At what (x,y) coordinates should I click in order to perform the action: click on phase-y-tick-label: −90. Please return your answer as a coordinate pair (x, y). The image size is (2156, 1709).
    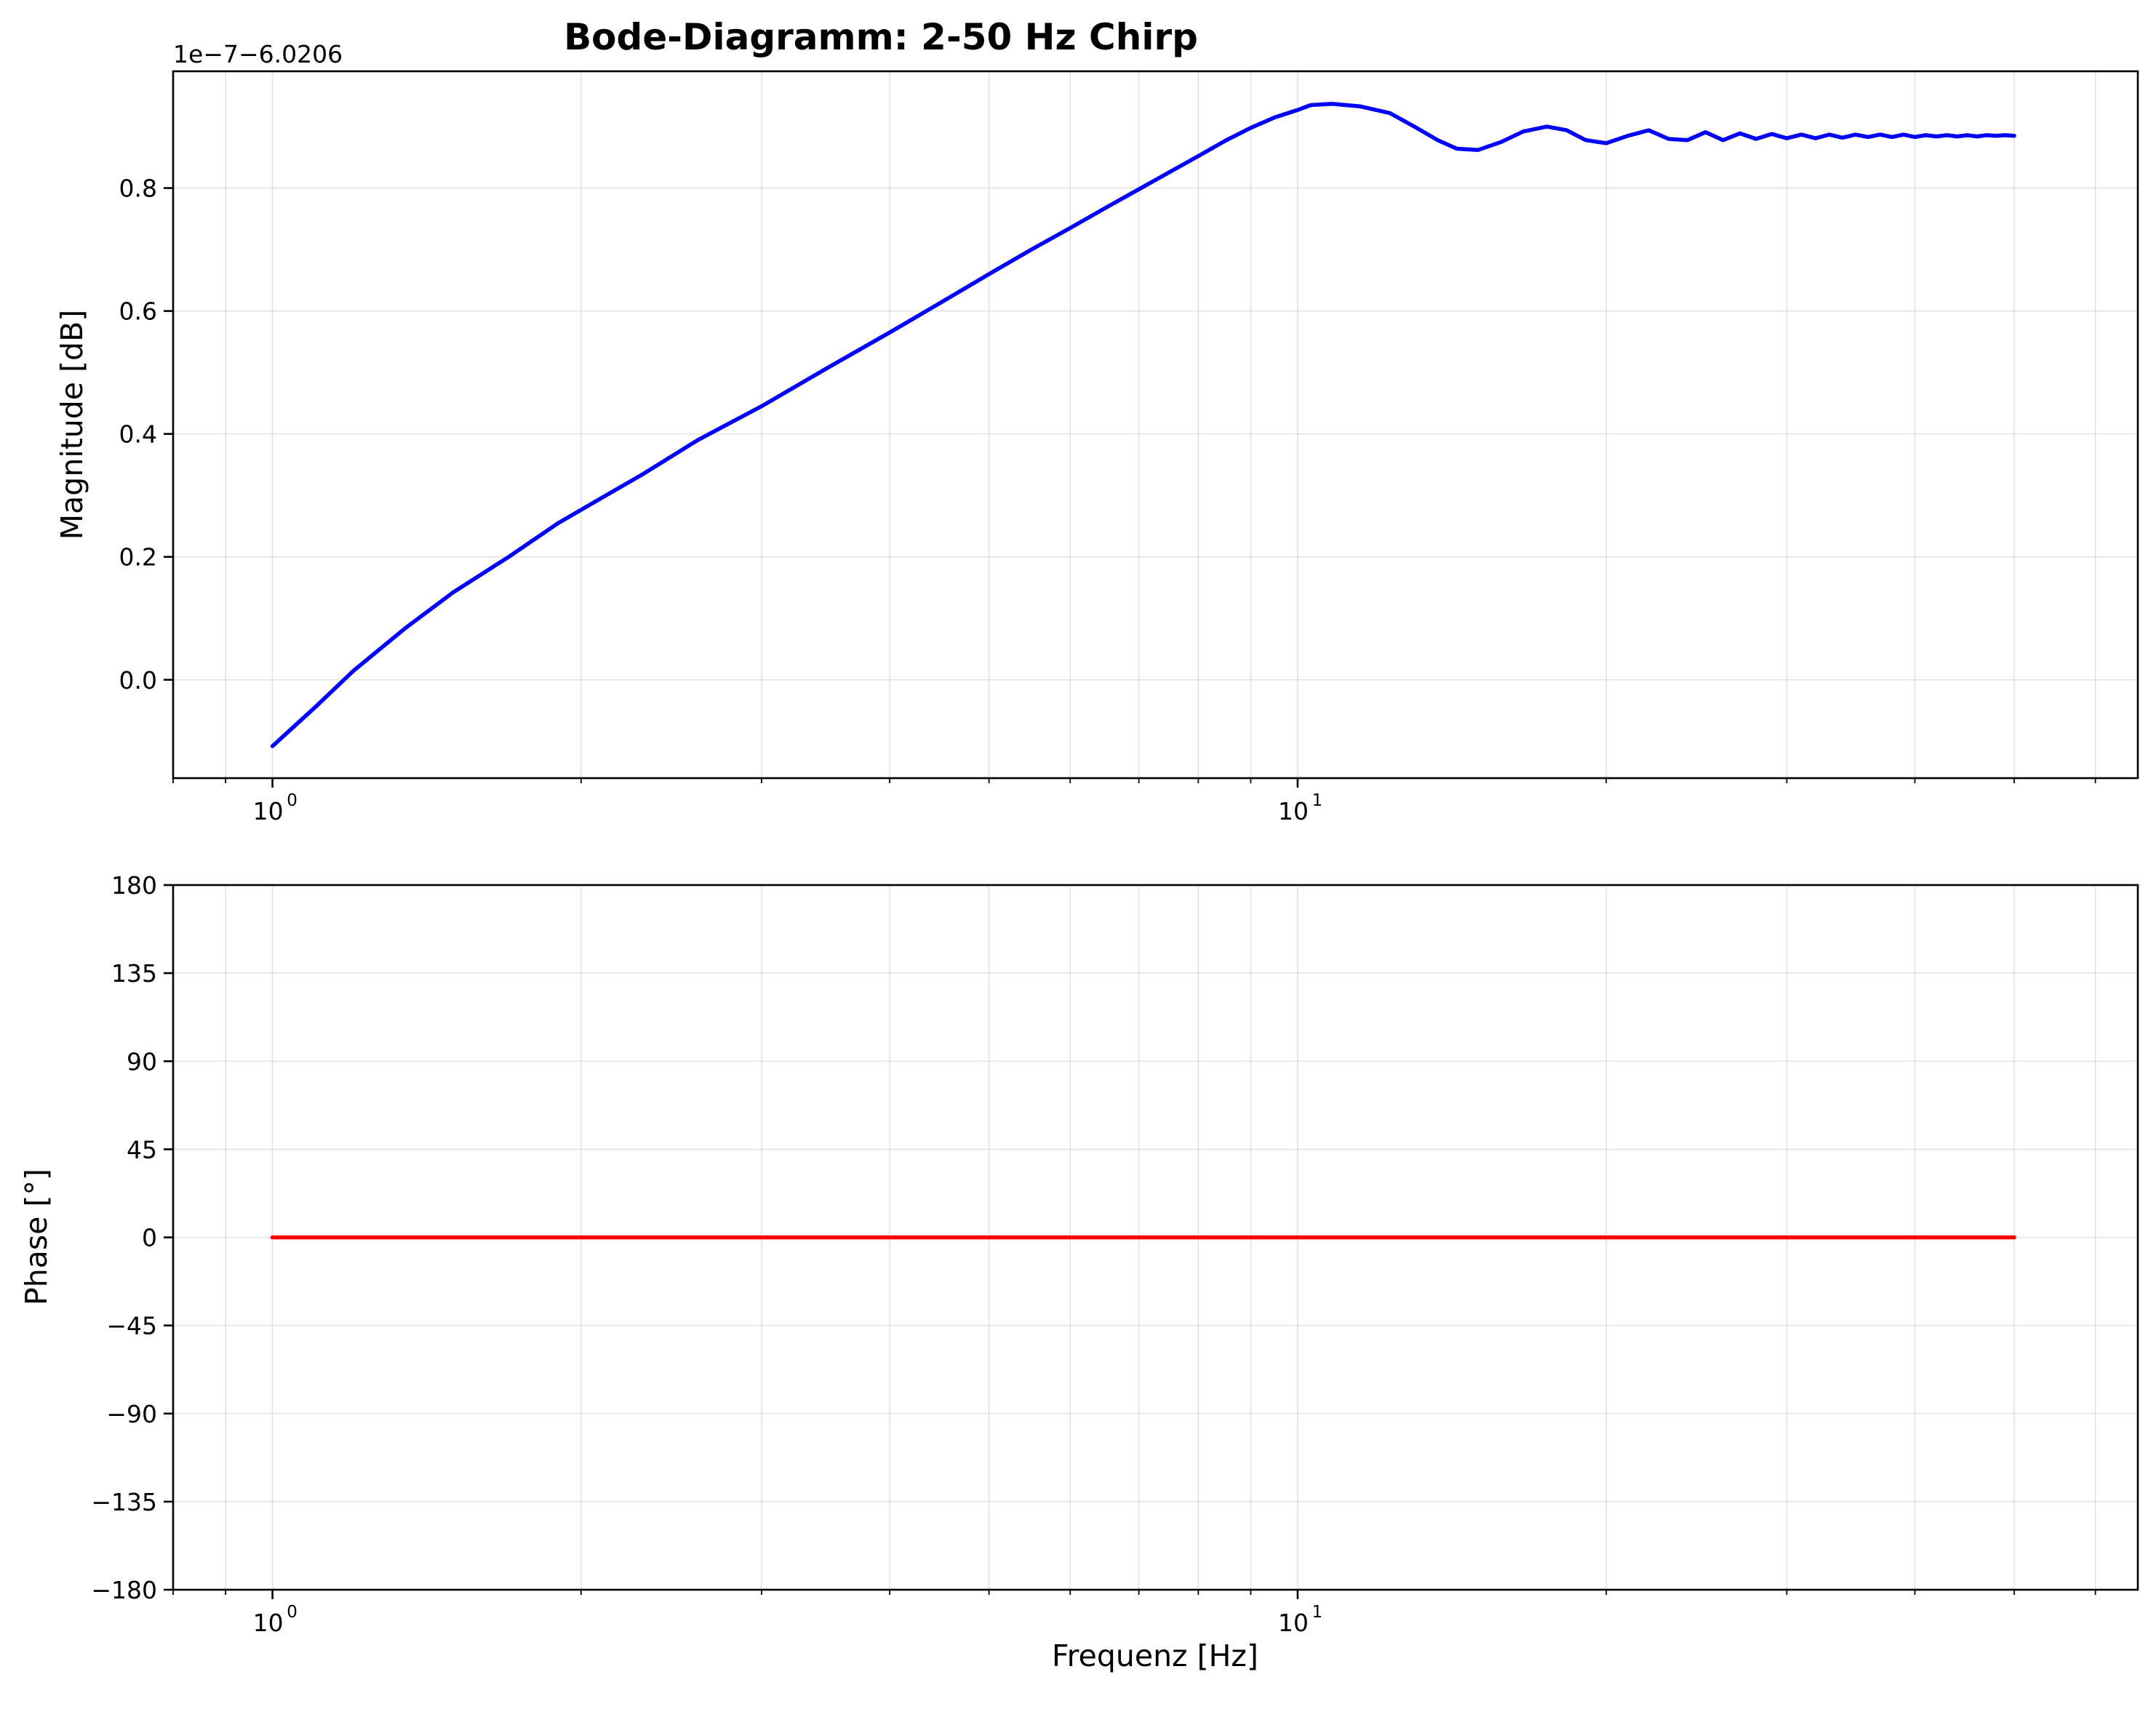
    Looking at the image, I should click on (131, 1414).